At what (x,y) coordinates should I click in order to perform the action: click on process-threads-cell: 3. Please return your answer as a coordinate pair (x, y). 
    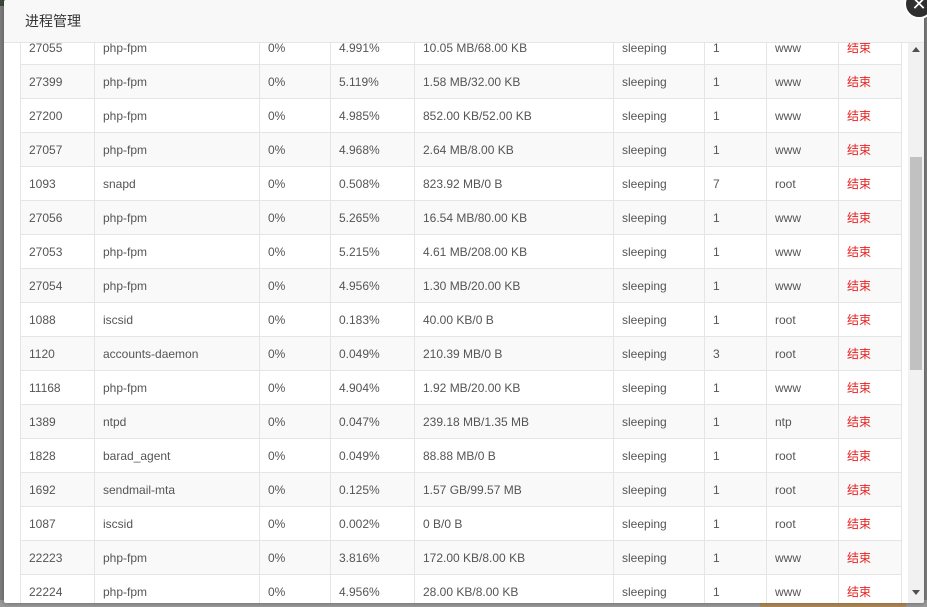
    Looking at the image, I should click on (735, 353).